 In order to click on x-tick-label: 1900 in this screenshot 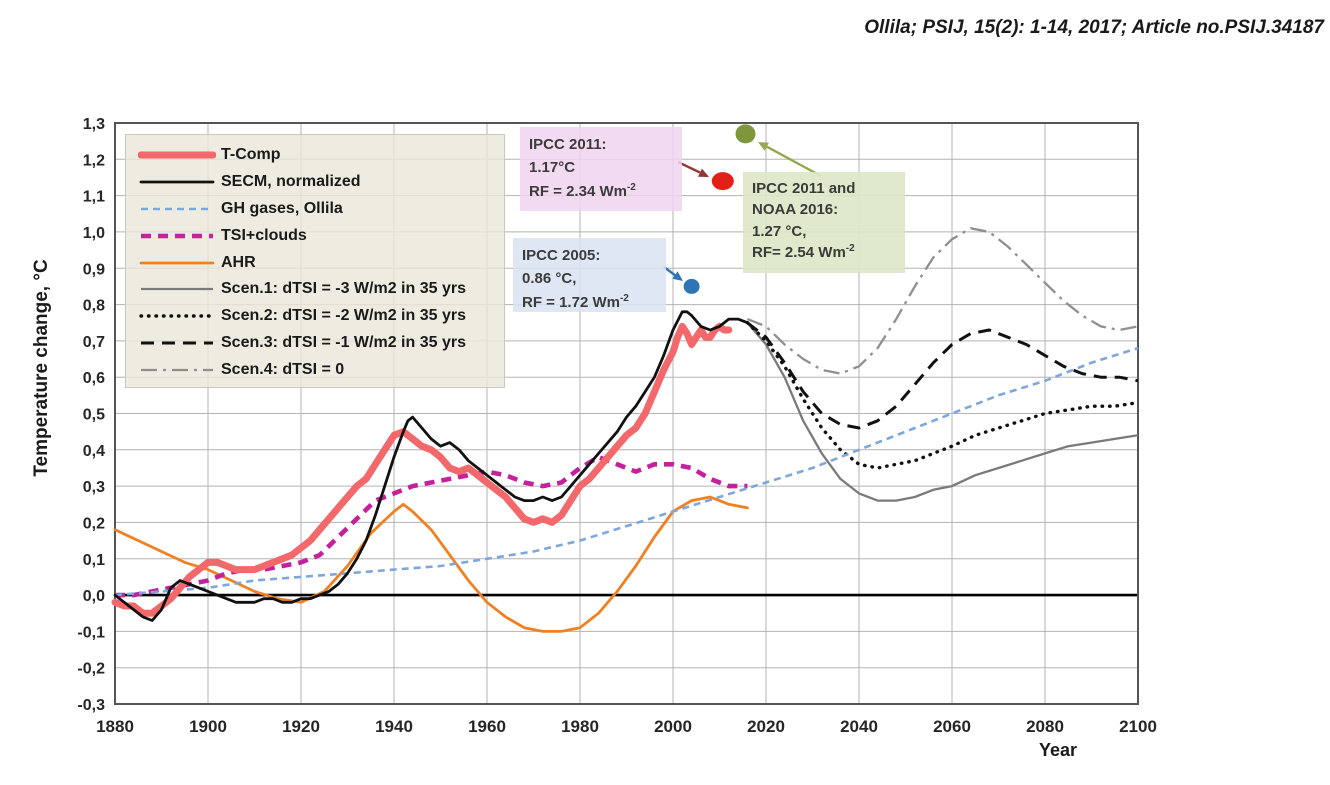, I will do `click(208, 726)`.